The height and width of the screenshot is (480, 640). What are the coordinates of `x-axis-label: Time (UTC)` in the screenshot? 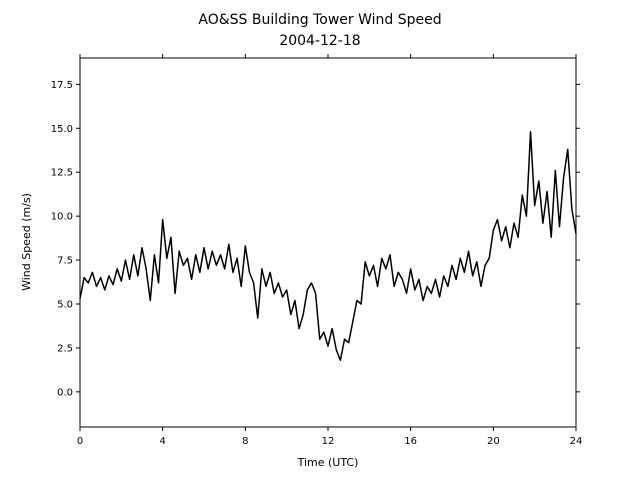 It's located at (328, 462).